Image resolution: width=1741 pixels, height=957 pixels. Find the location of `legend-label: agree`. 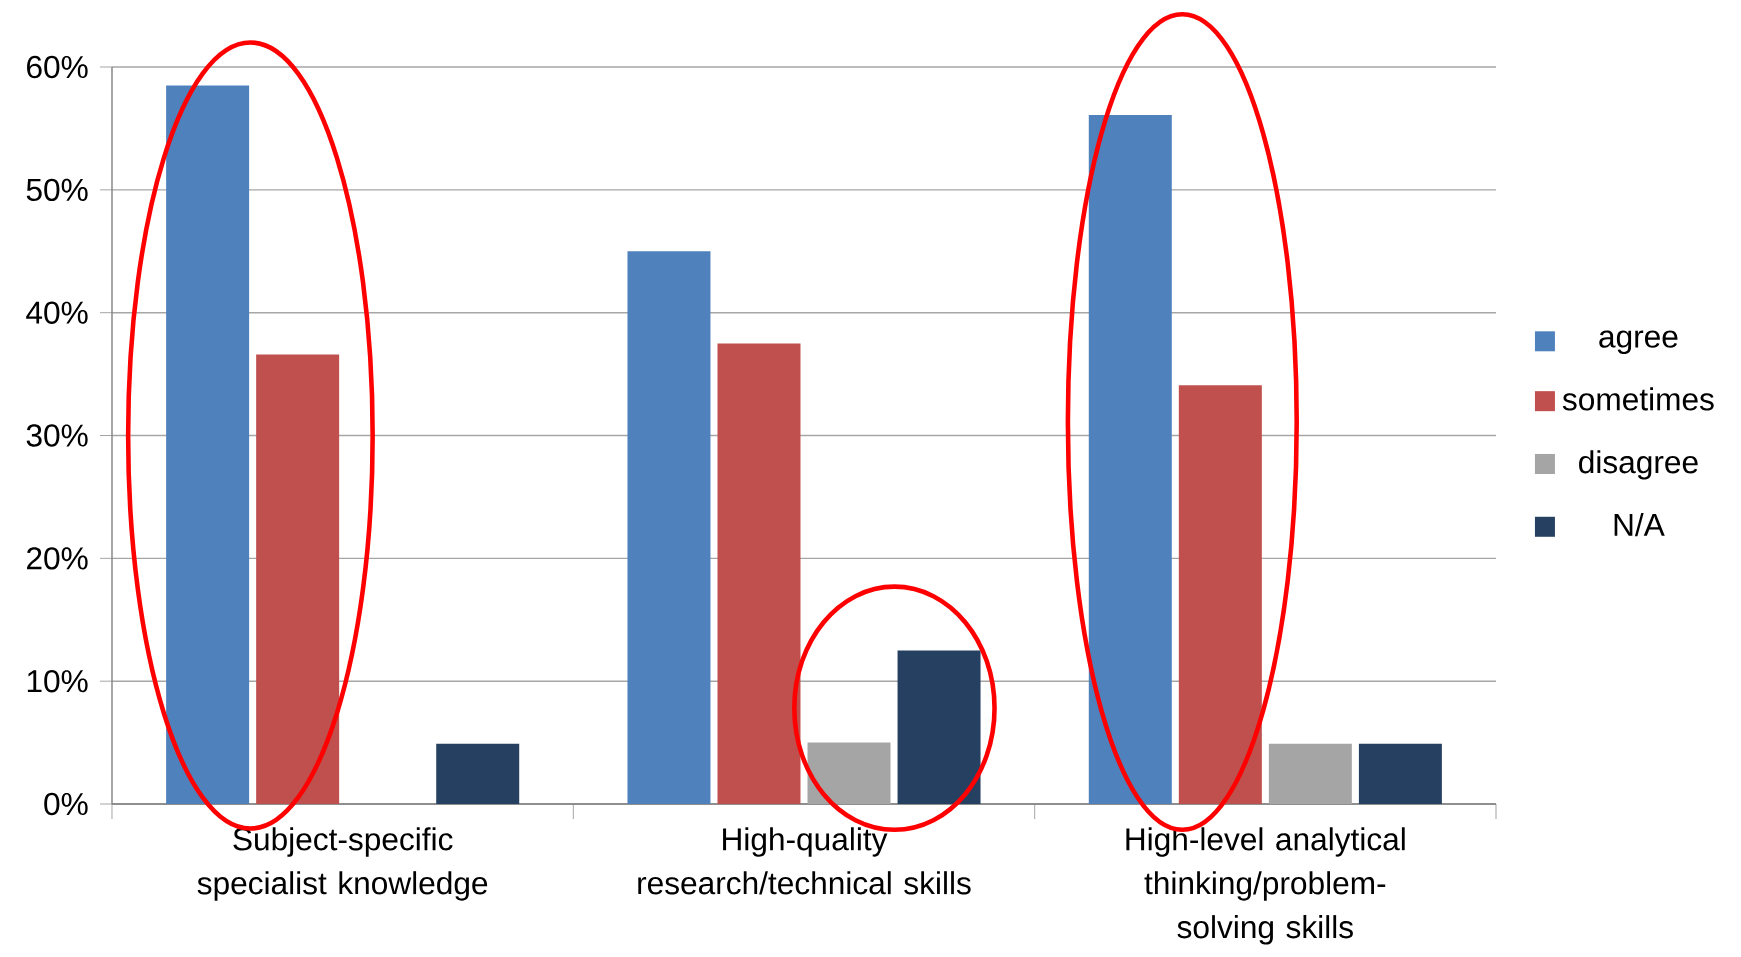

legend-label: agree is located at coordinates (1638, 342).